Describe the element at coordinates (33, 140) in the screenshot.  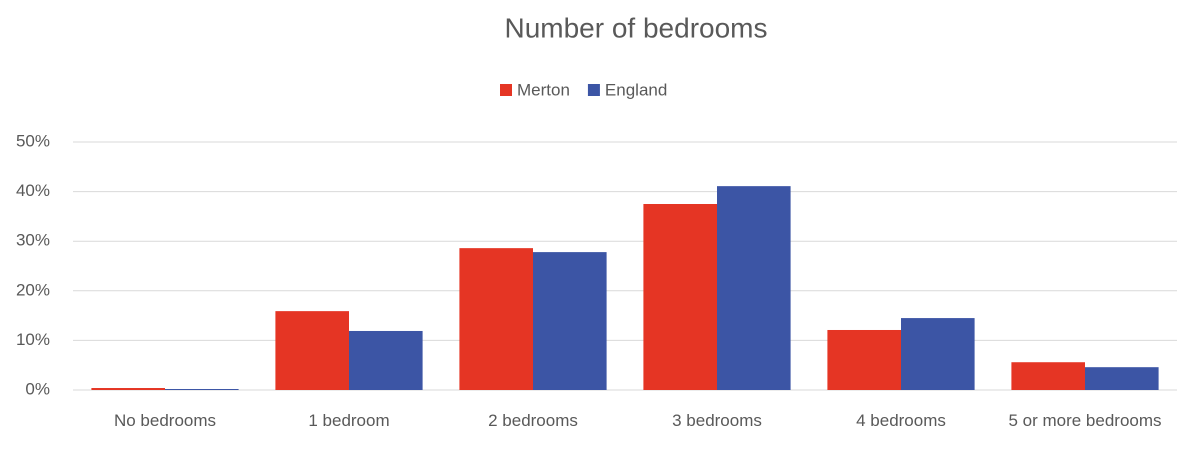
I see `y-tick-label: 50%` at that location.